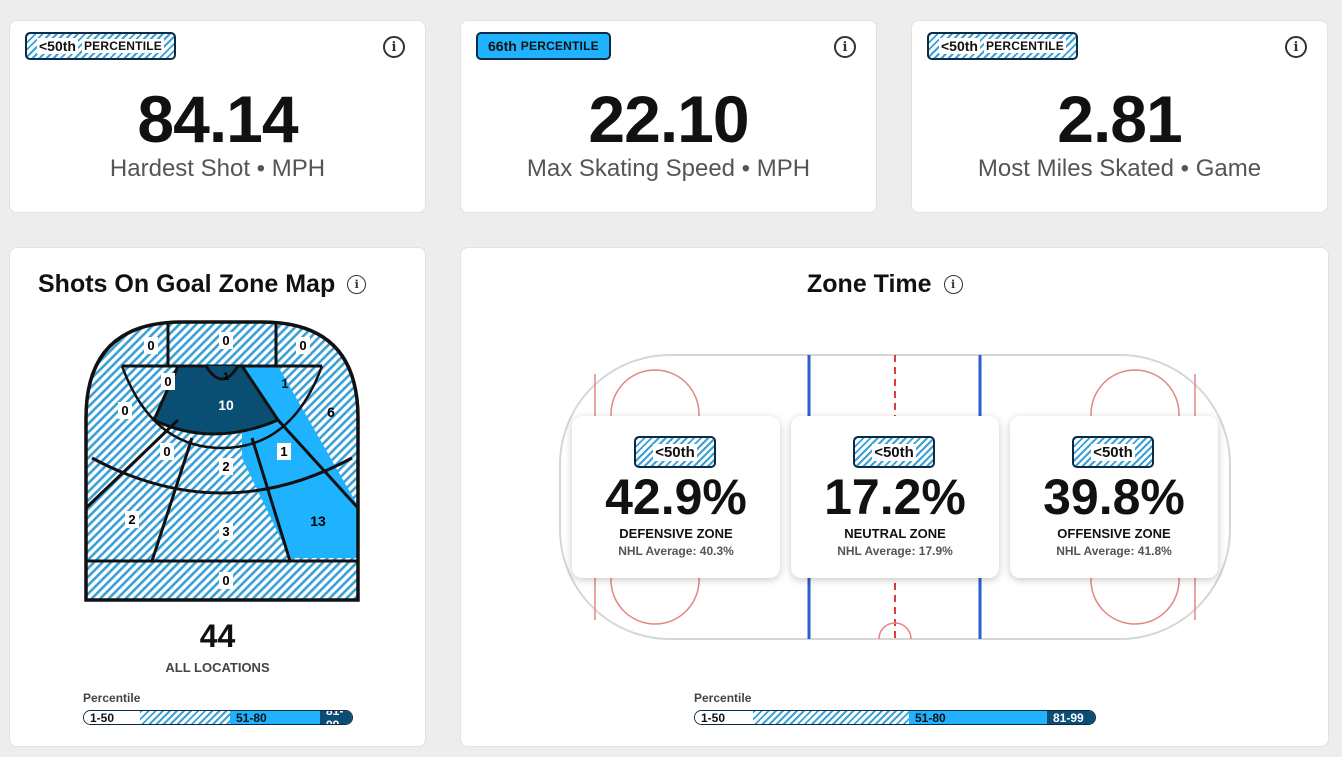  What do you see at coordinates (284, 383) in the screenshot?
I see `zone-count-crease-right: 1` at bounding box center [284, 383].